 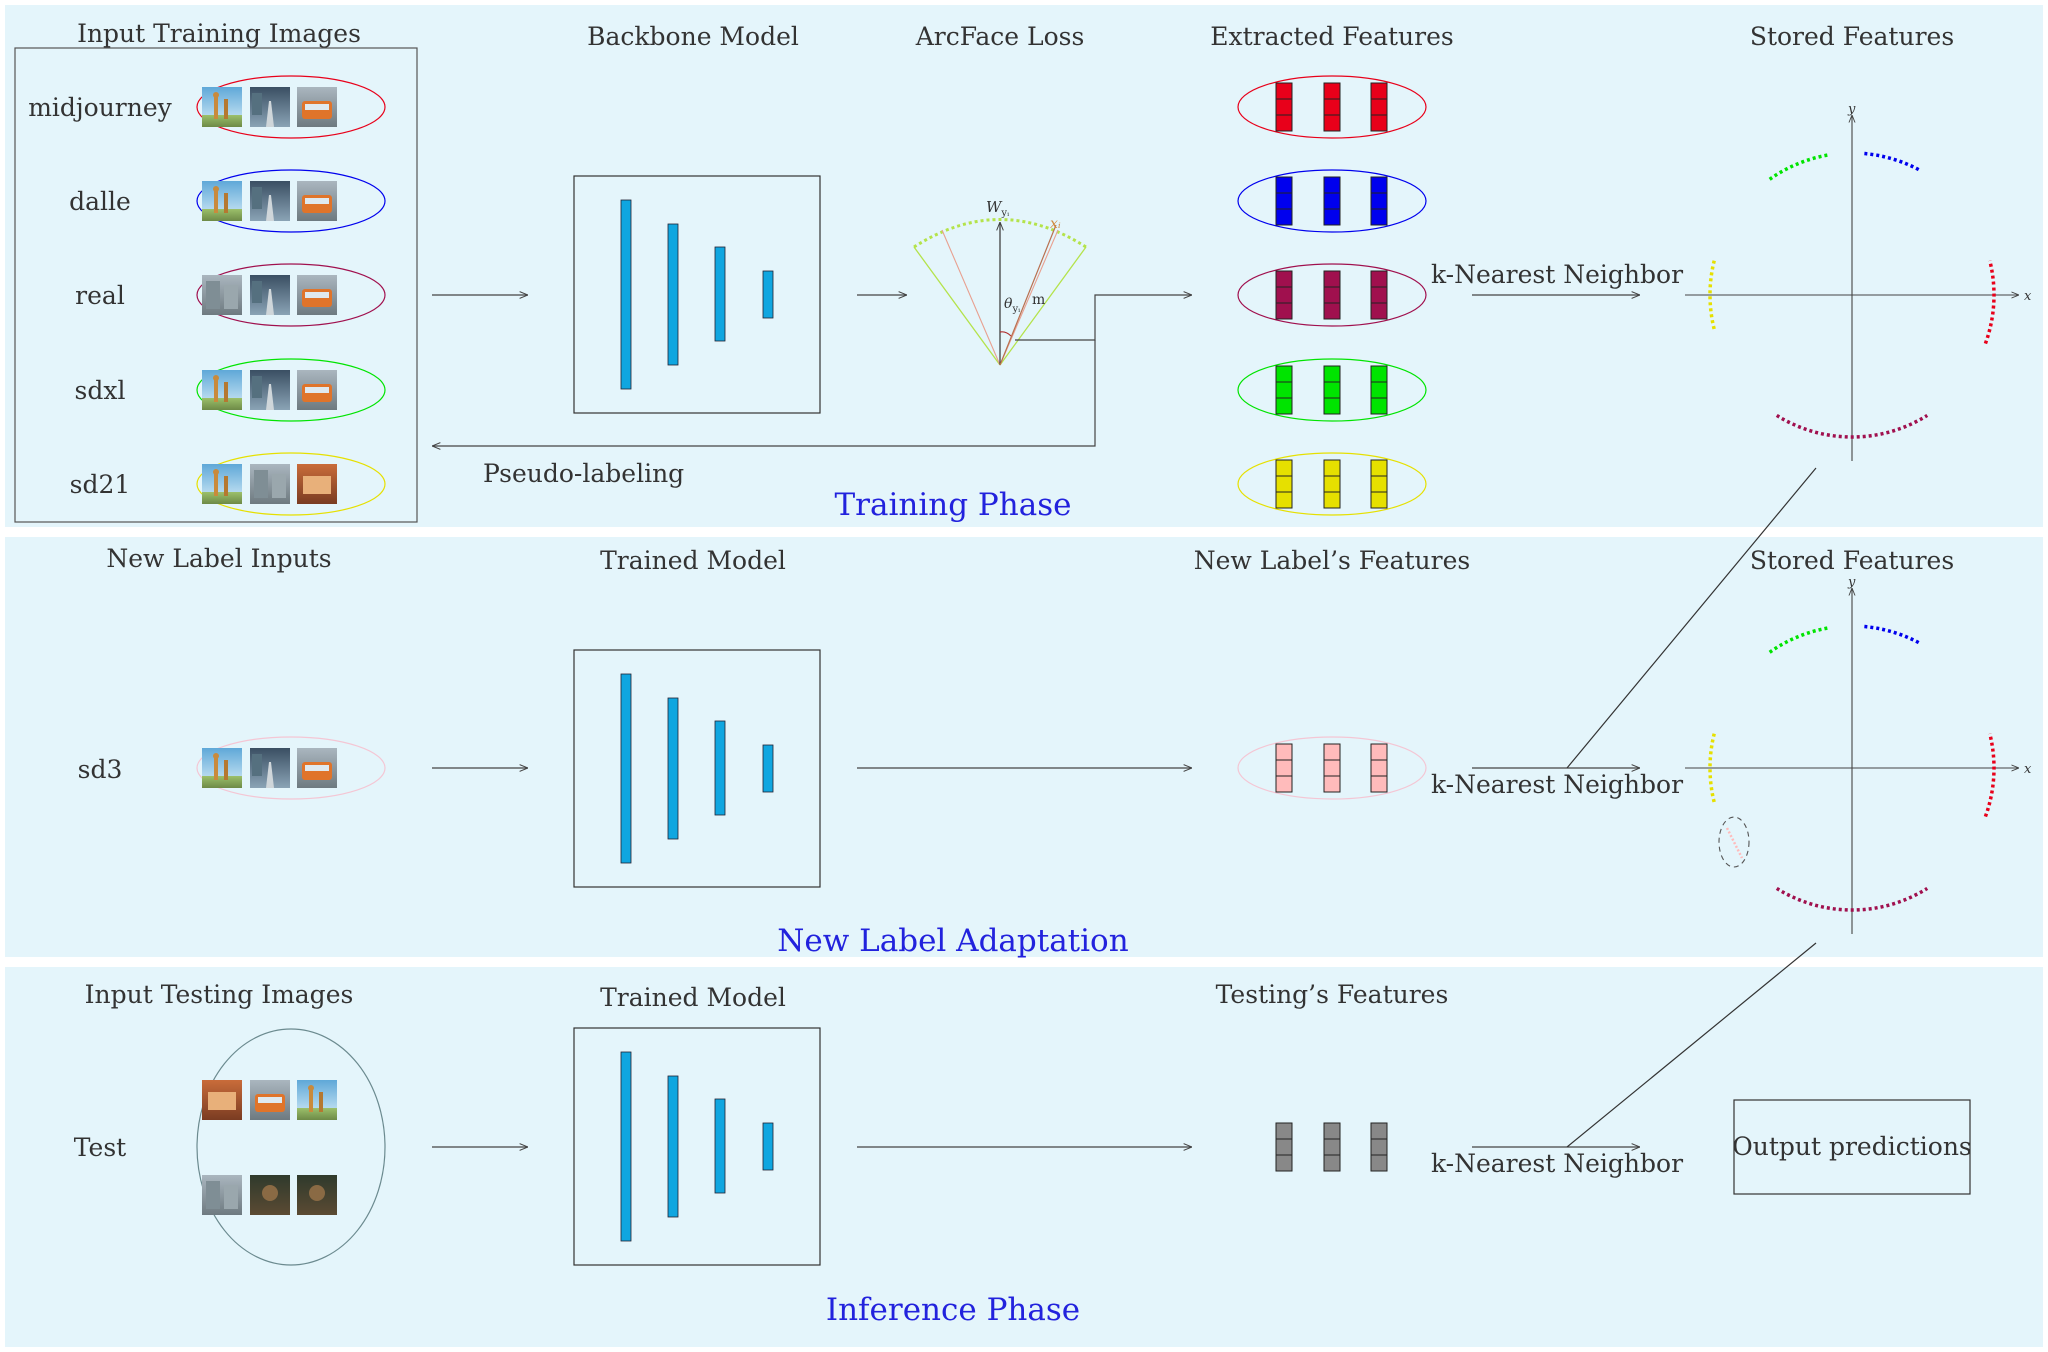 I want to click on adaptation-knn-label: k-Nearest Neighbor, so click(x=1557, y=784).